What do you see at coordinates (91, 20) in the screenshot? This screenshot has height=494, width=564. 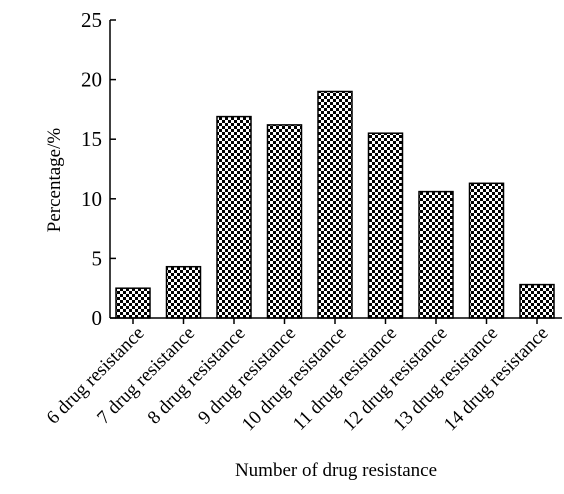 I see `y-tick-label: 25` at bounding box center [91, 20].